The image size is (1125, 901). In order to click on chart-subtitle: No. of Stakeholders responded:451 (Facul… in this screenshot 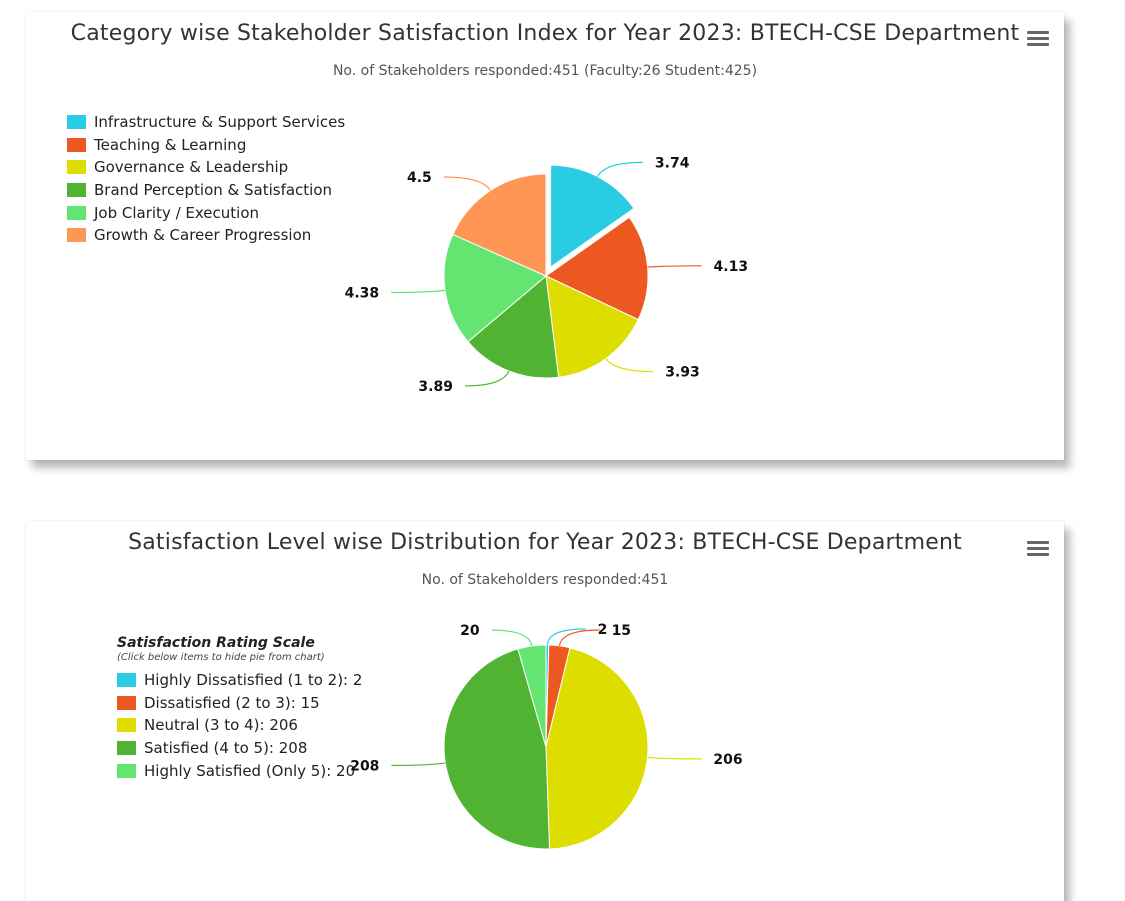, I will do `click(545, 71)`.